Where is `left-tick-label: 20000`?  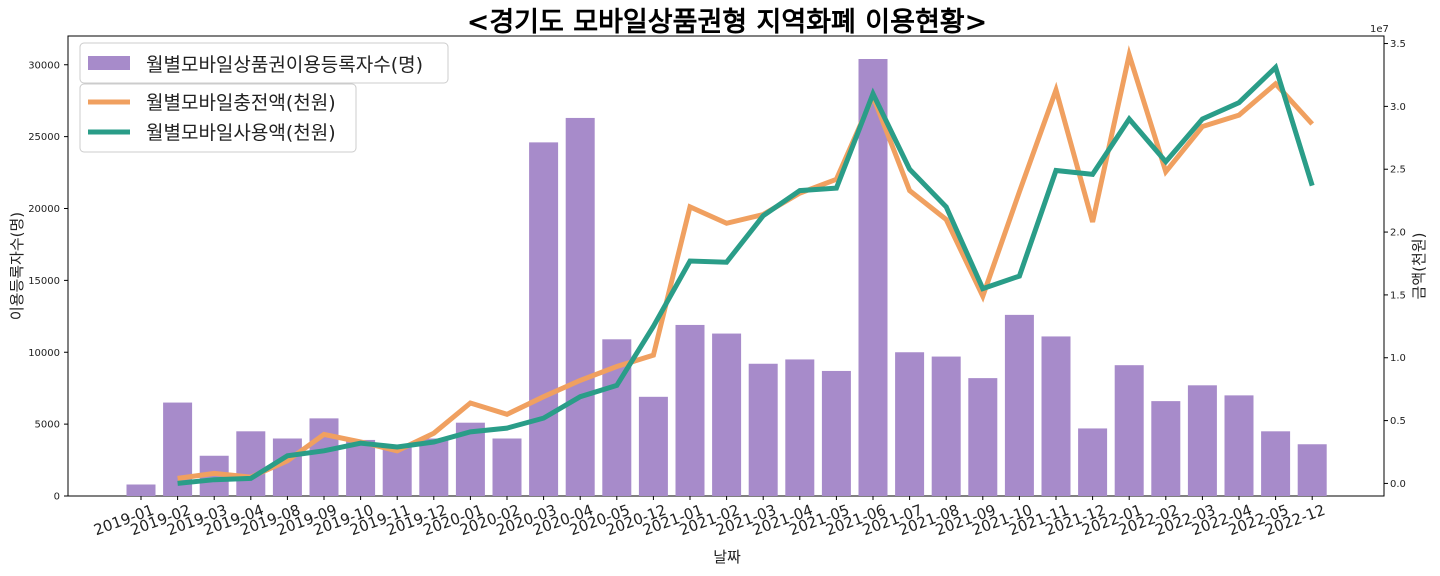 left-tick-label: 20000 is located at coordinates (44, 209).